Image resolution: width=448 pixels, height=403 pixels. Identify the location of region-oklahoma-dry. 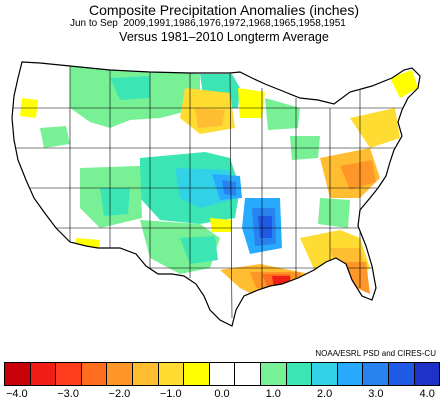
(221, 225).